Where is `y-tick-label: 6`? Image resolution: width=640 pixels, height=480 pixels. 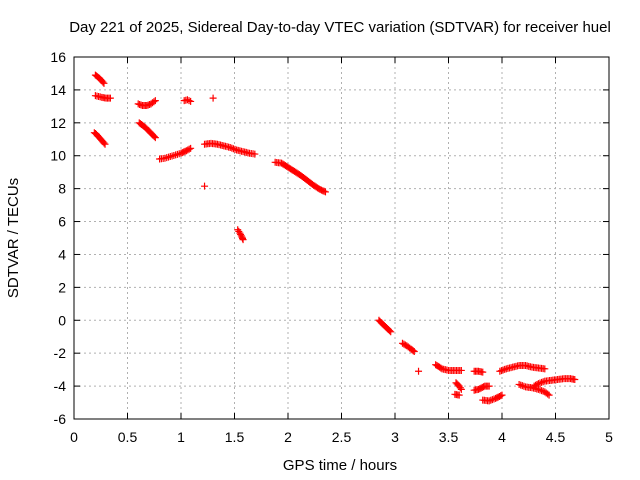 y-tick-label: 6 is located at coordinates (62, 222).